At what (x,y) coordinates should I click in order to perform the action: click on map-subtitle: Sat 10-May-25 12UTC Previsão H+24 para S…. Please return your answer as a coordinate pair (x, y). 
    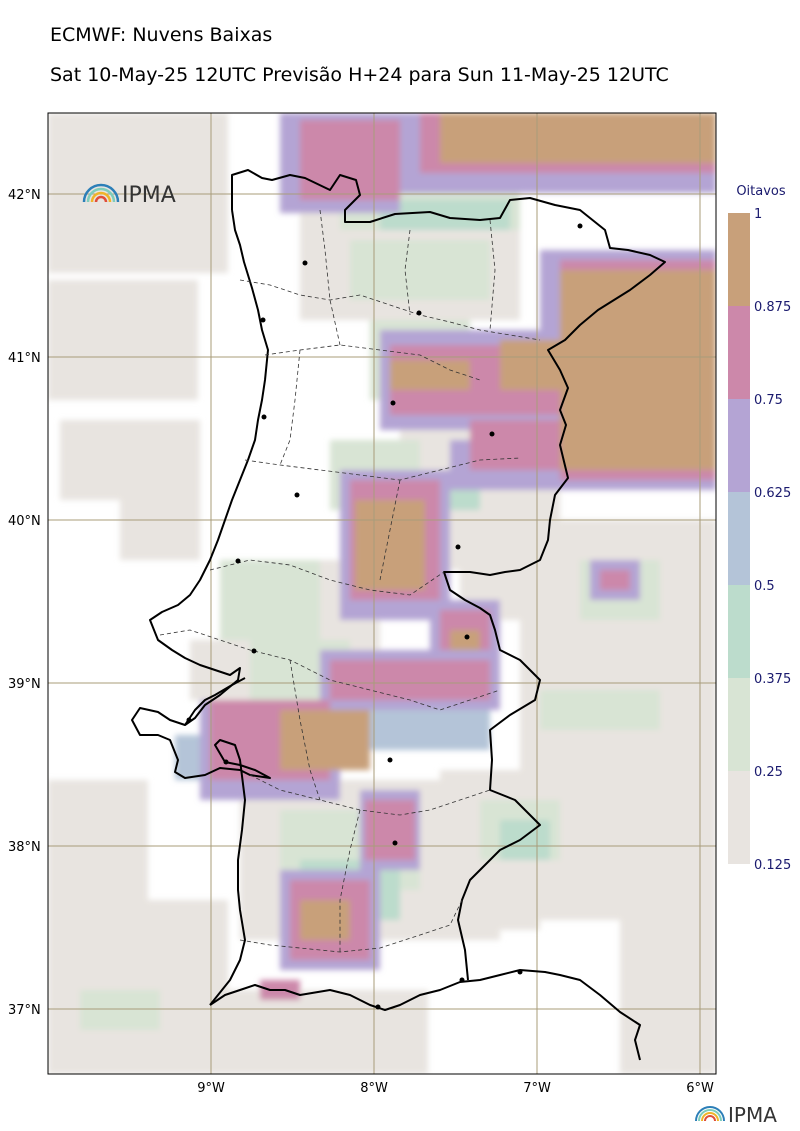
    Looking at the image, I should click on (359, 75).